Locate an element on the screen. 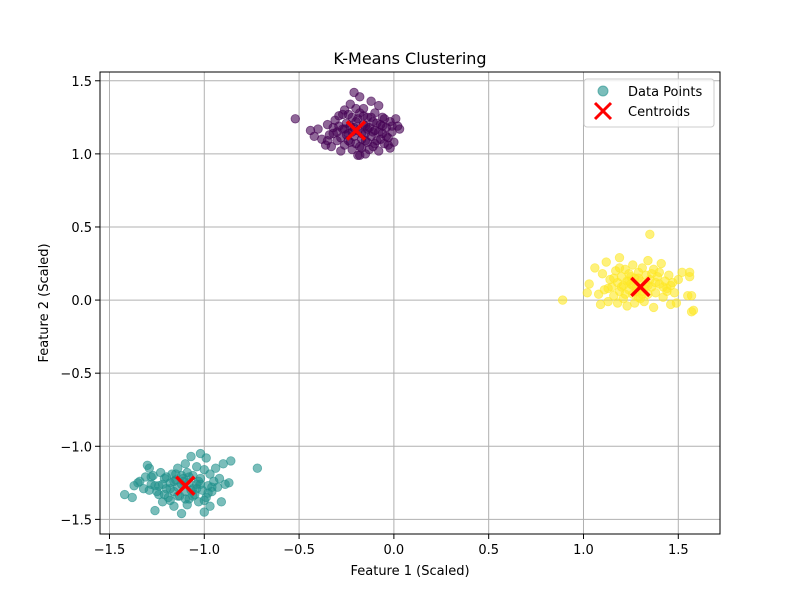 This screenshot has width=800, height=600. y-tick-label: −1.5 is located at coordinates (76, 520).